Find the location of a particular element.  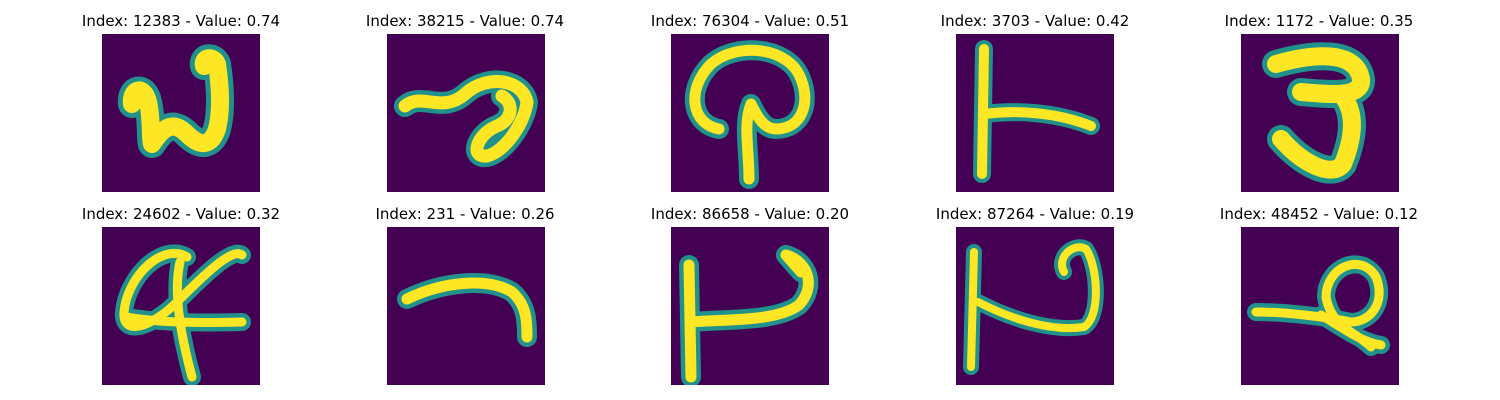

glyph-loop-tail is located at coordinates (1318, 305).